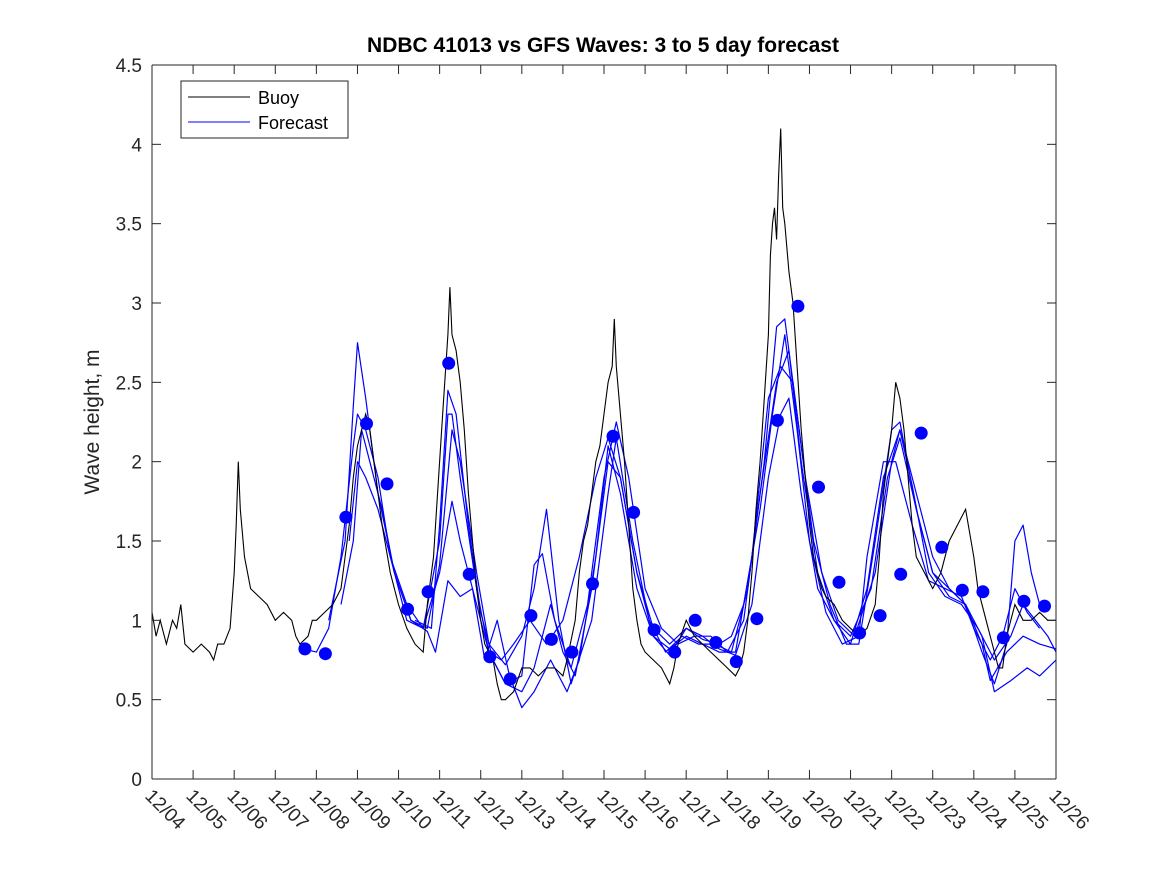 This screenshot has width=1167, height=875. I want to click on y-tick-label: 1, so click(136, 621).